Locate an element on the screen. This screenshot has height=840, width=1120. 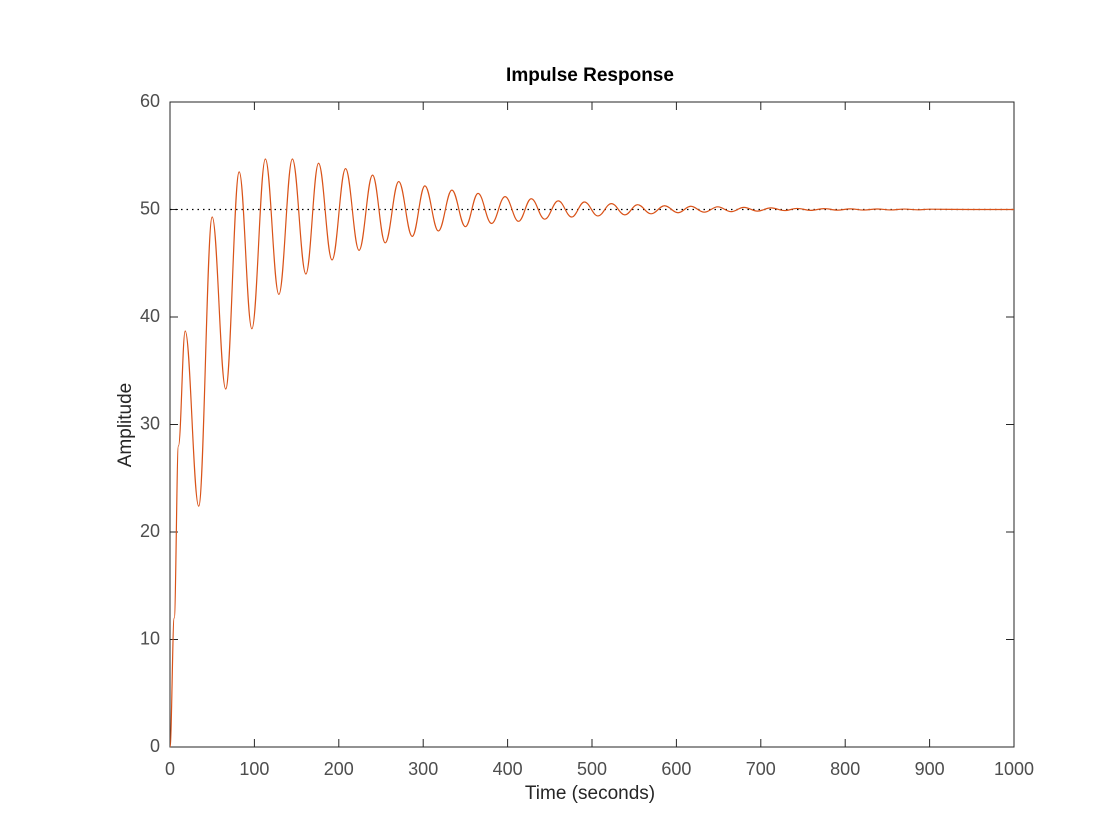
y-tick-label: 20 is located at coordinates (150, 531).